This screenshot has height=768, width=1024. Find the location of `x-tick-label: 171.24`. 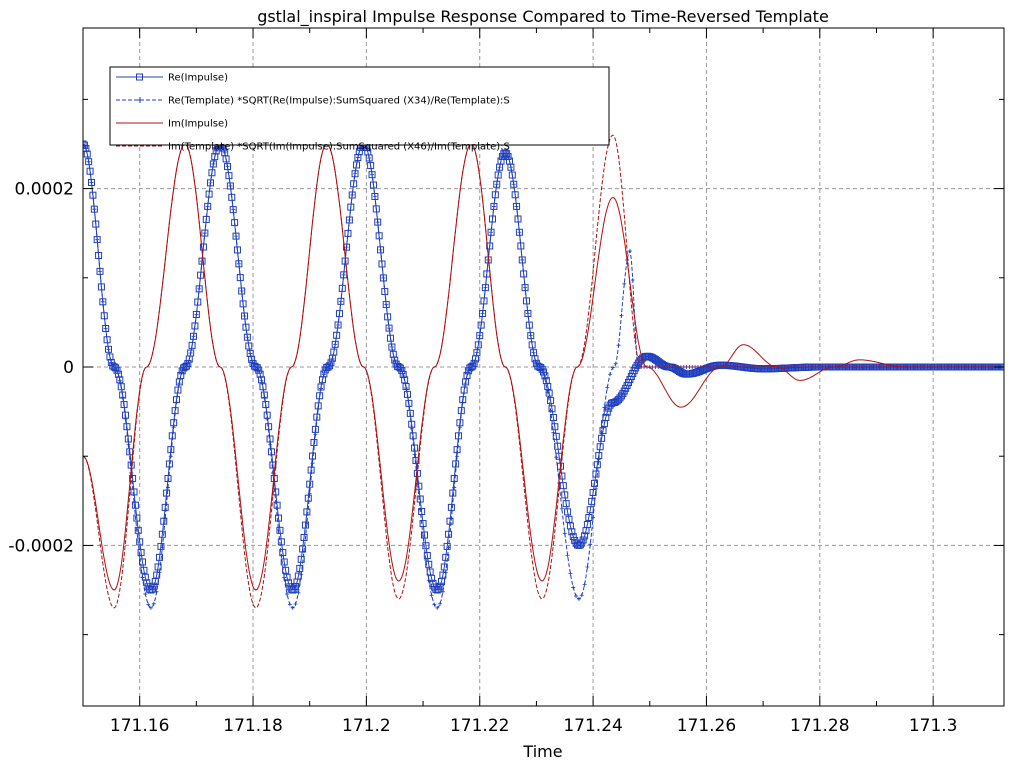

x-tick-label: 171.24 is located at coordinates (592, 726).